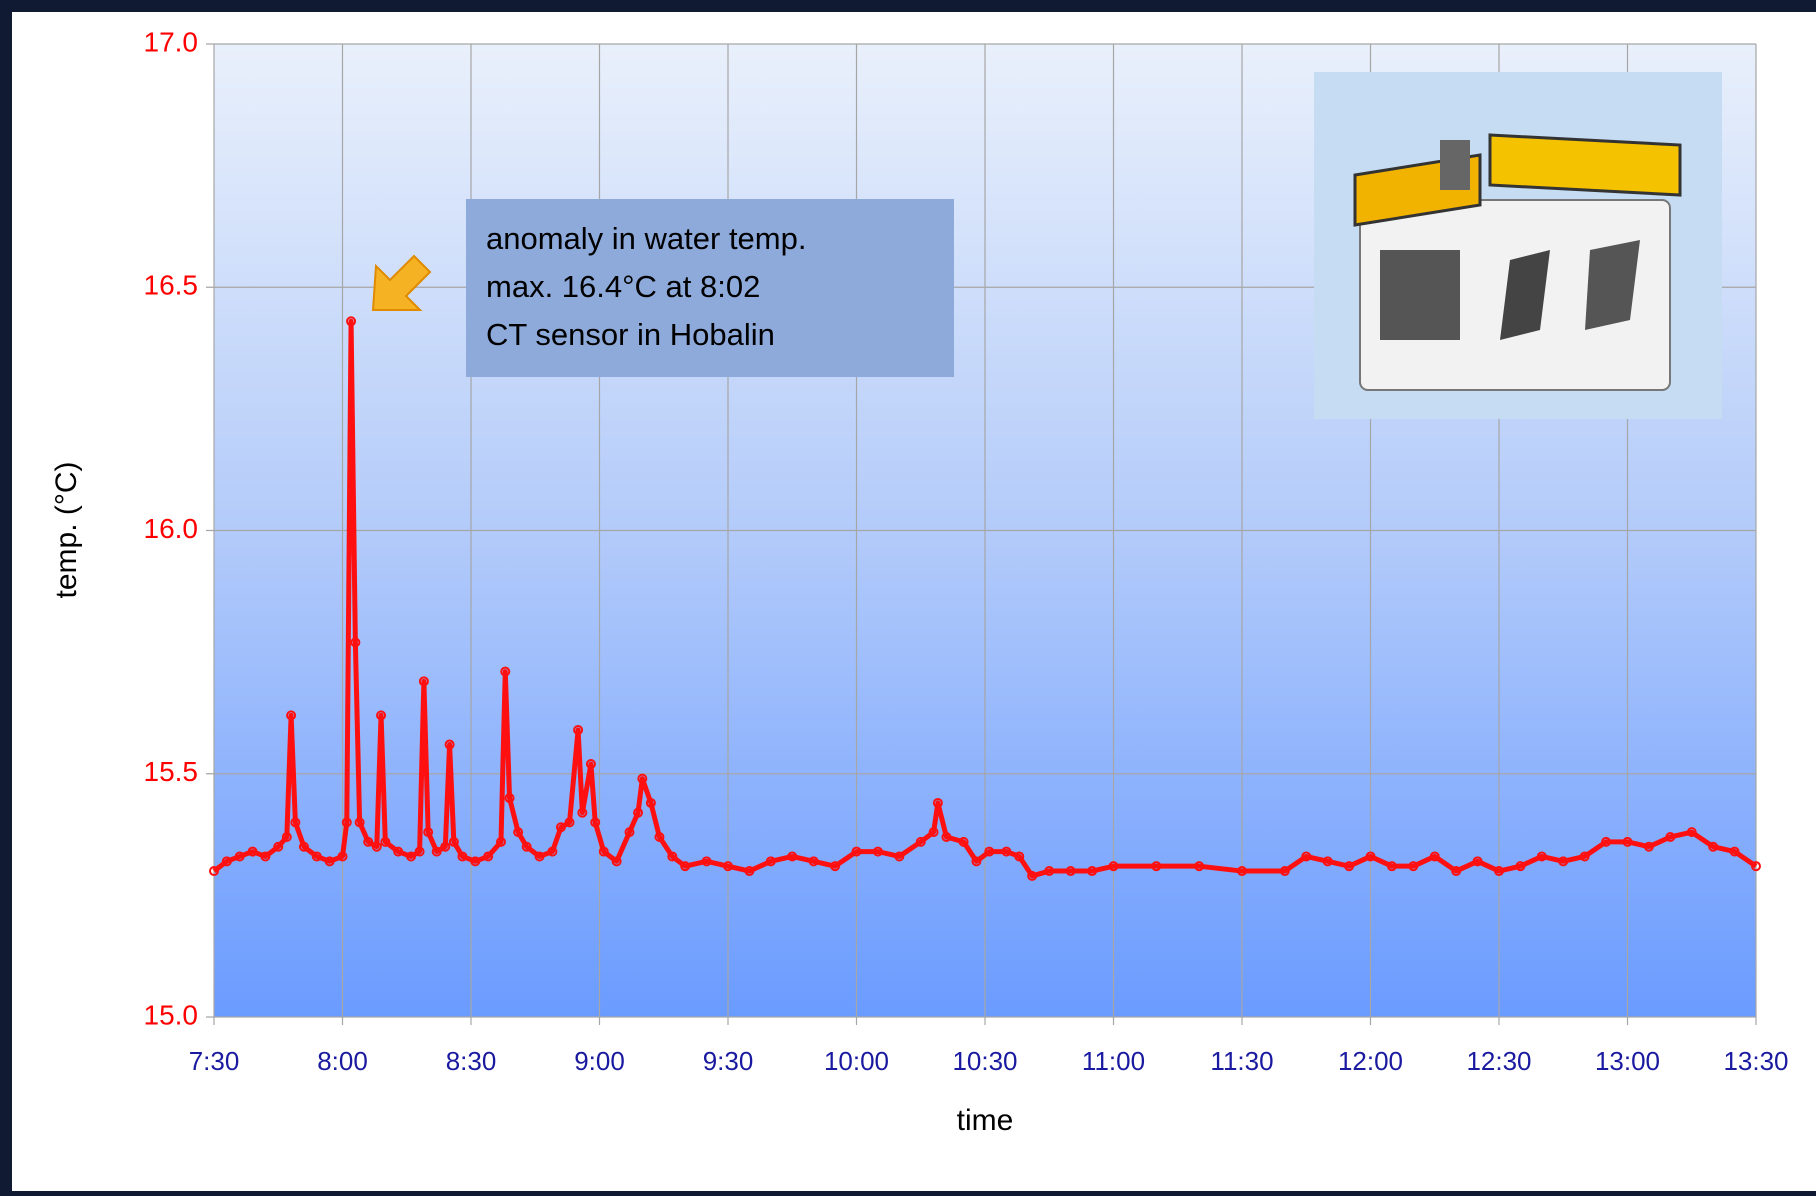  Describe the element at coordinates (1241, 1061) in the screenshot. I see `x-tick-label: 11:30` at that location.